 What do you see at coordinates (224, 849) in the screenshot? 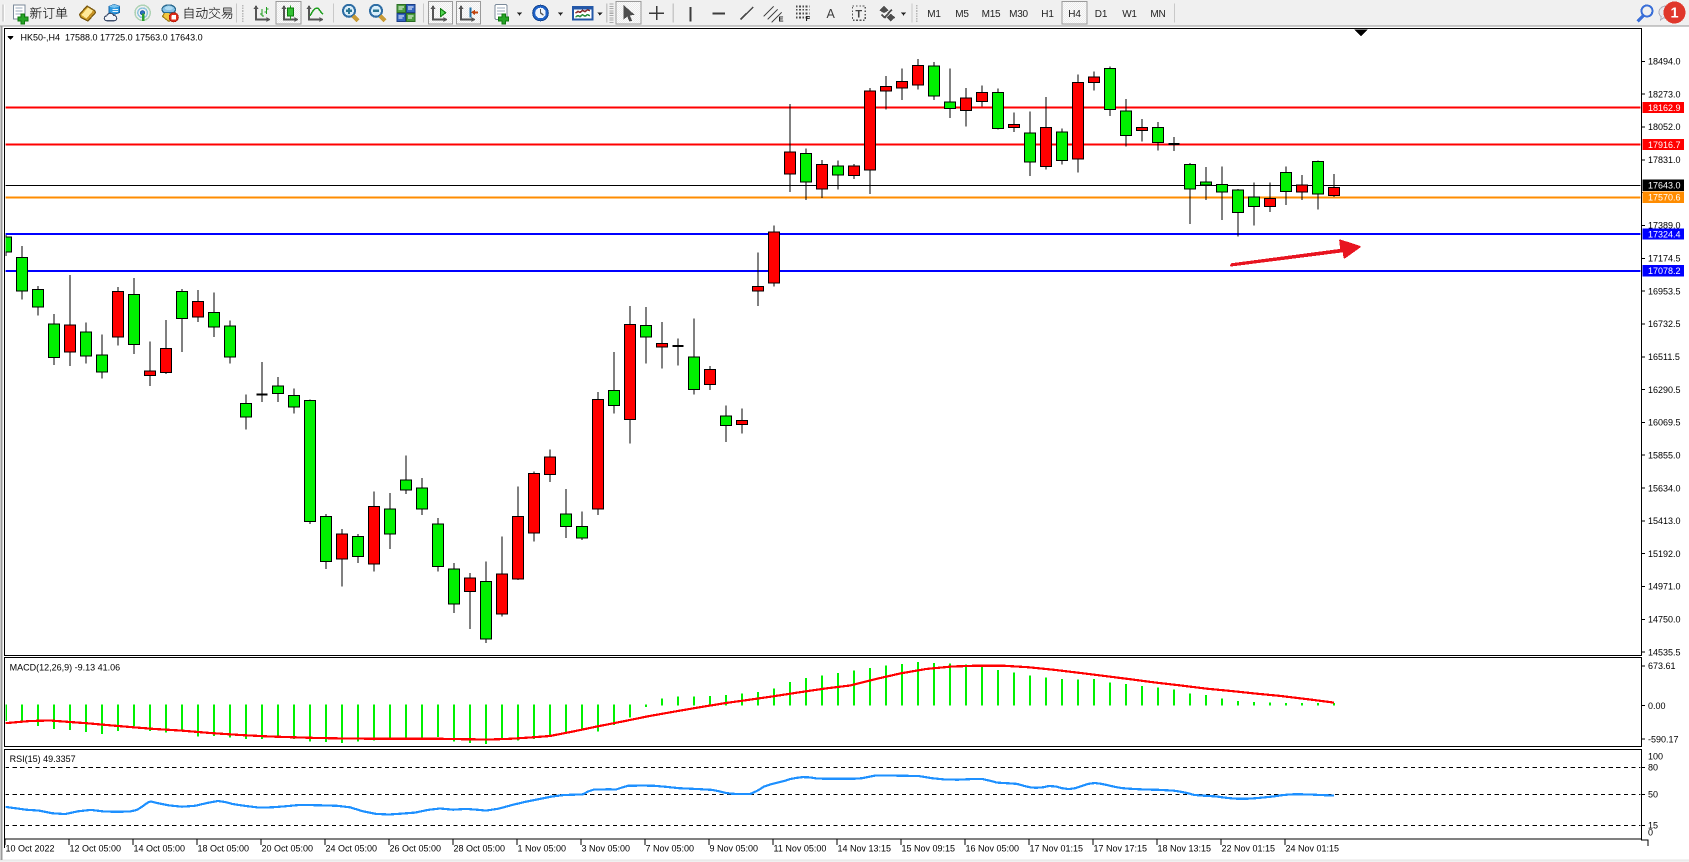
I see `svg-text: 18 Oct 05:00` at bounding box center [224, 849].